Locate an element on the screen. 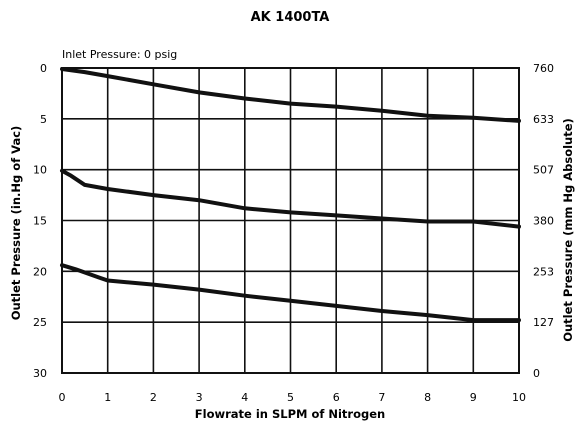 The width and height of the screenshot is (585, 424). y-tick-label-left: 30 is located at coordinates (40, 373).